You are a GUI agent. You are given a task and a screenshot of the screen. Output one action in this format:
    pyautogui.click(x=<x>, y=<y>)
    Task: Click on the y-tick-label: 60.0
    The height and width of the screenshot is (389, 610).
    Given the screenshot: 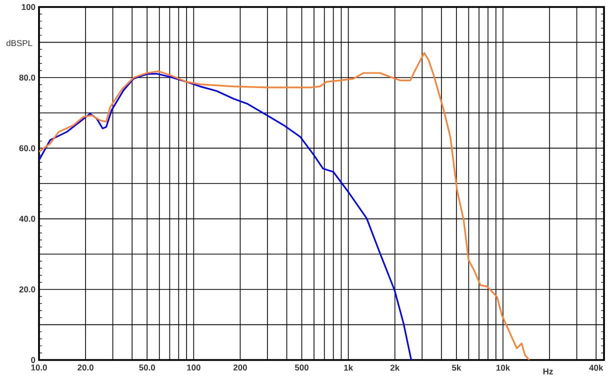 What is the action you would take?
    pyautogui.click(x=27, y=148)
    